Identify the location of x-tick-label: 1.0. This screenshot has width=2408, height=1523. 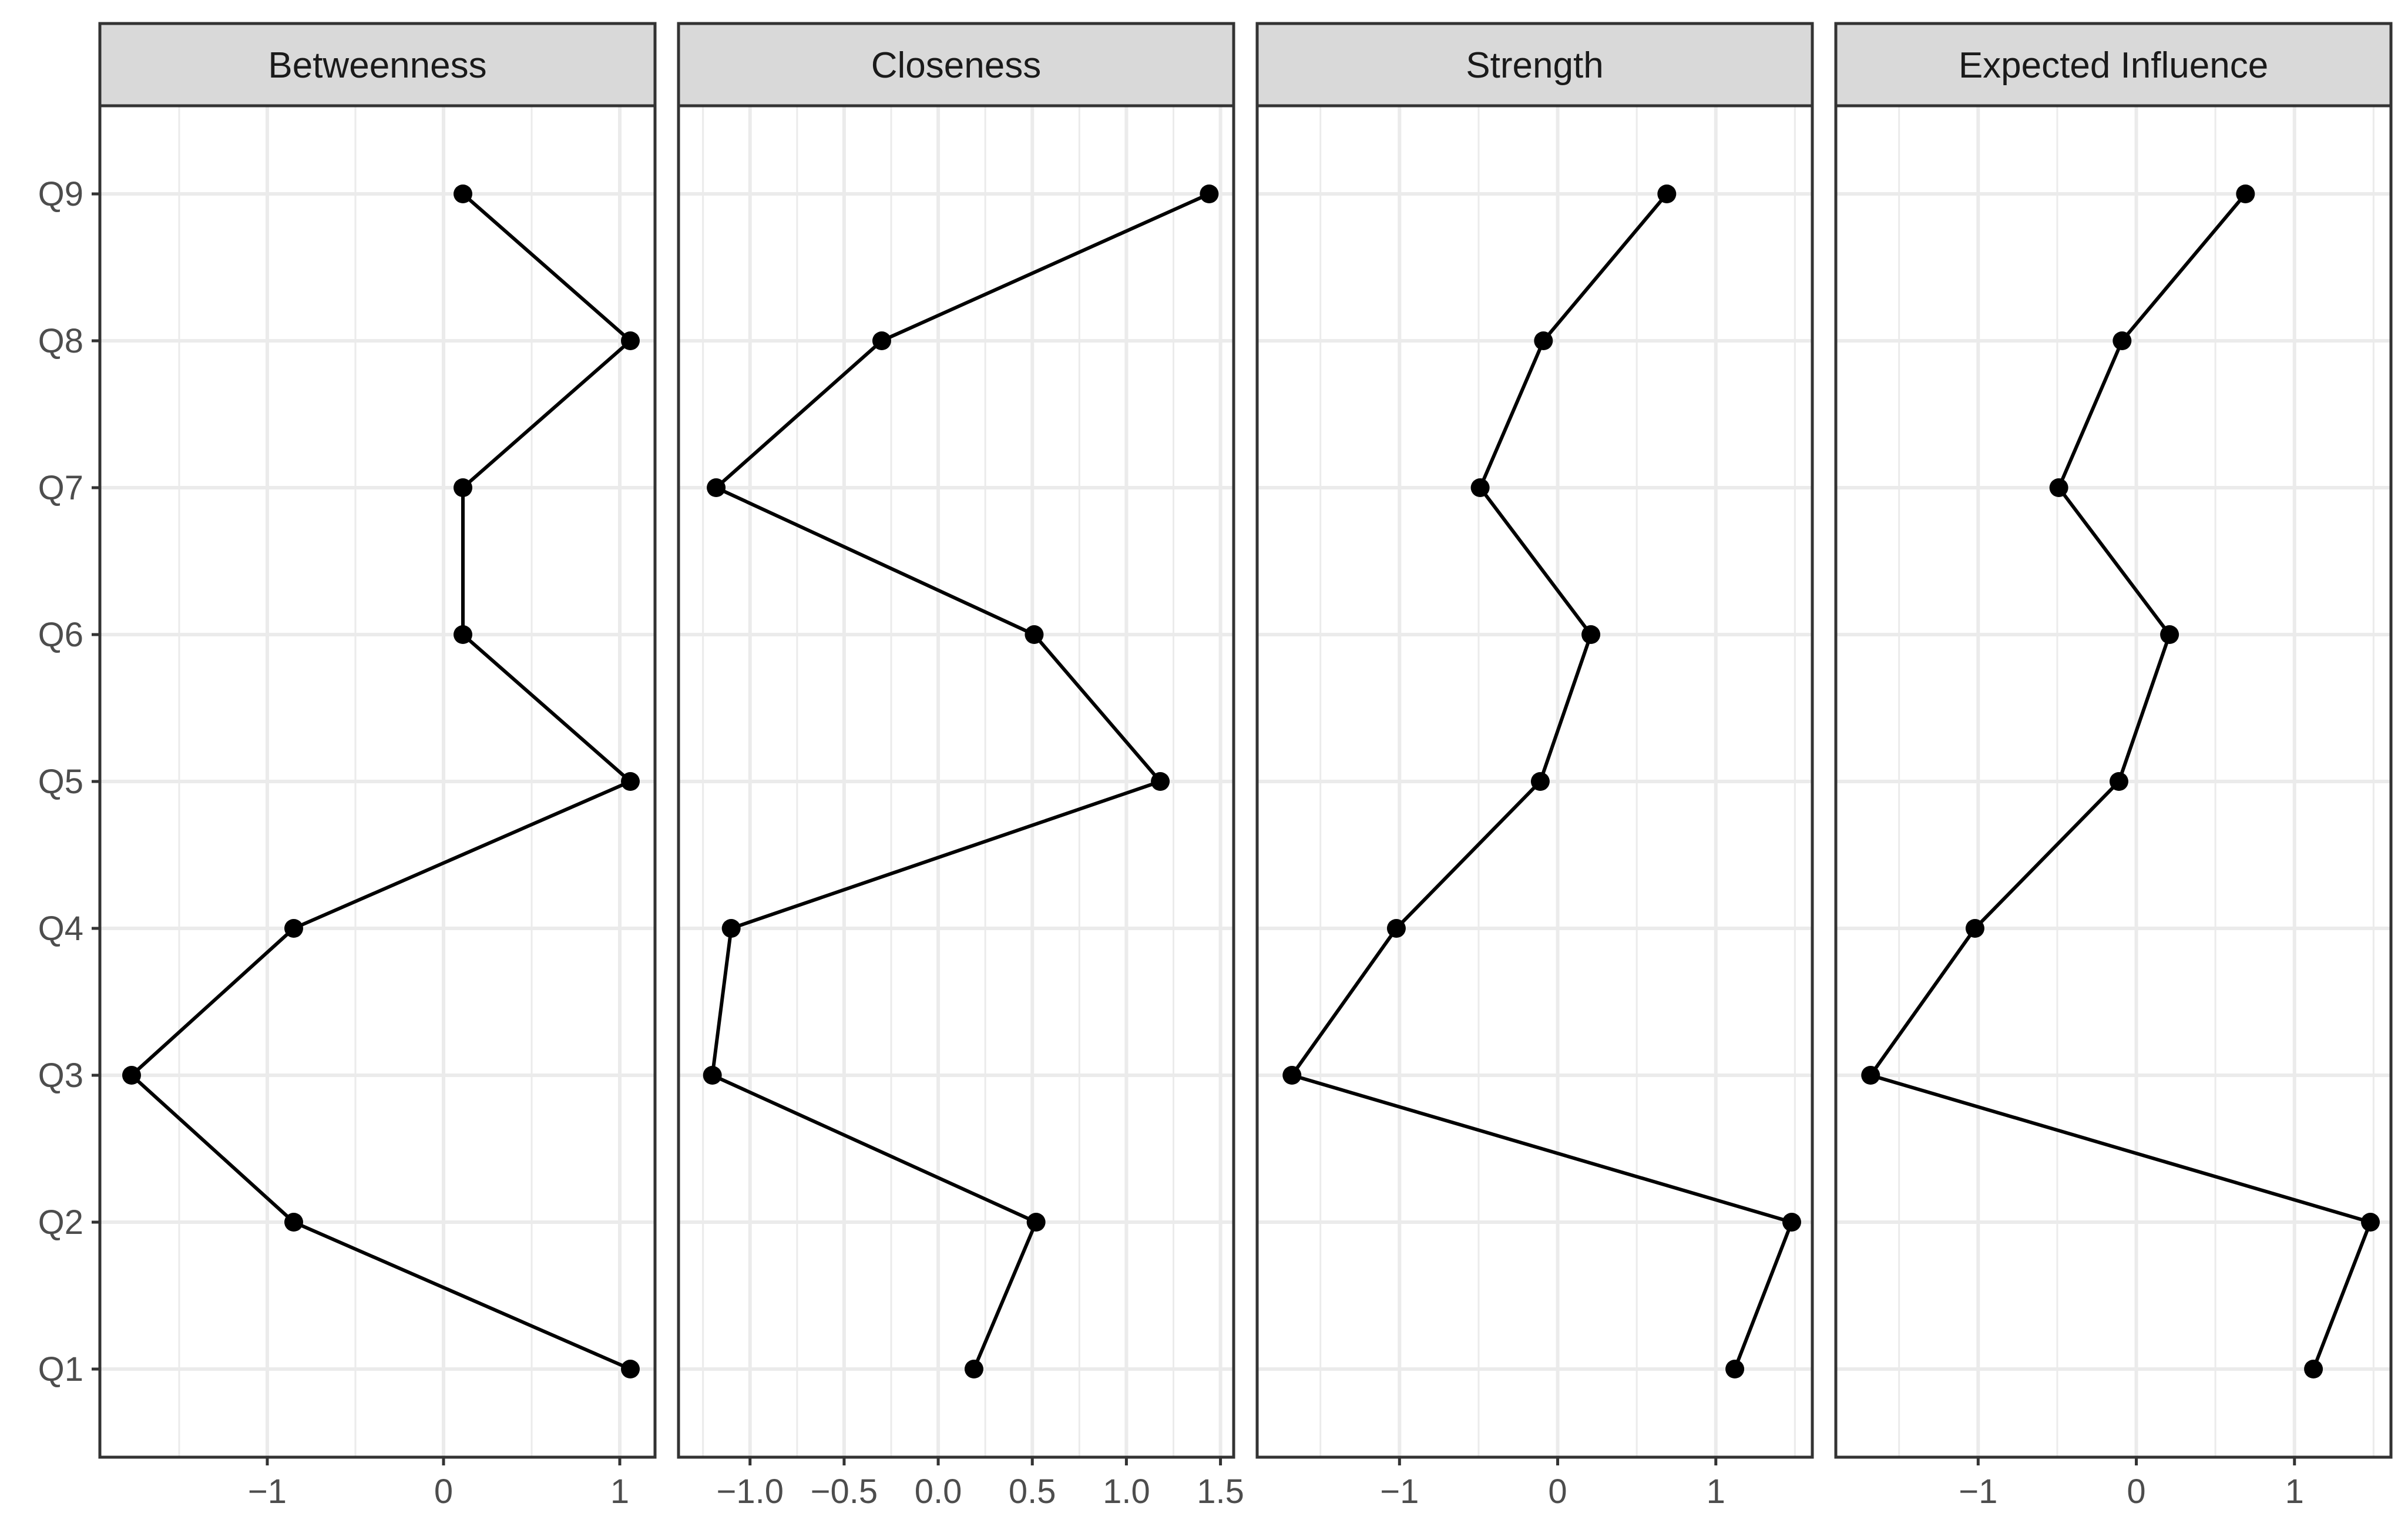
(1126, 1491).